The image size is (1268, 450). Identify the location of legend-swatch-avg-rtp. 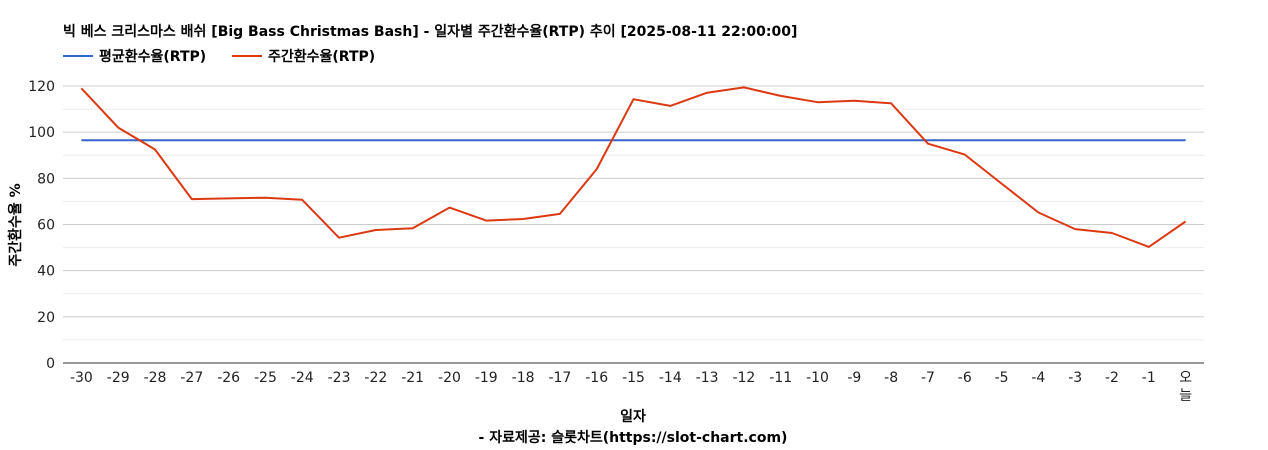
(78, 56).